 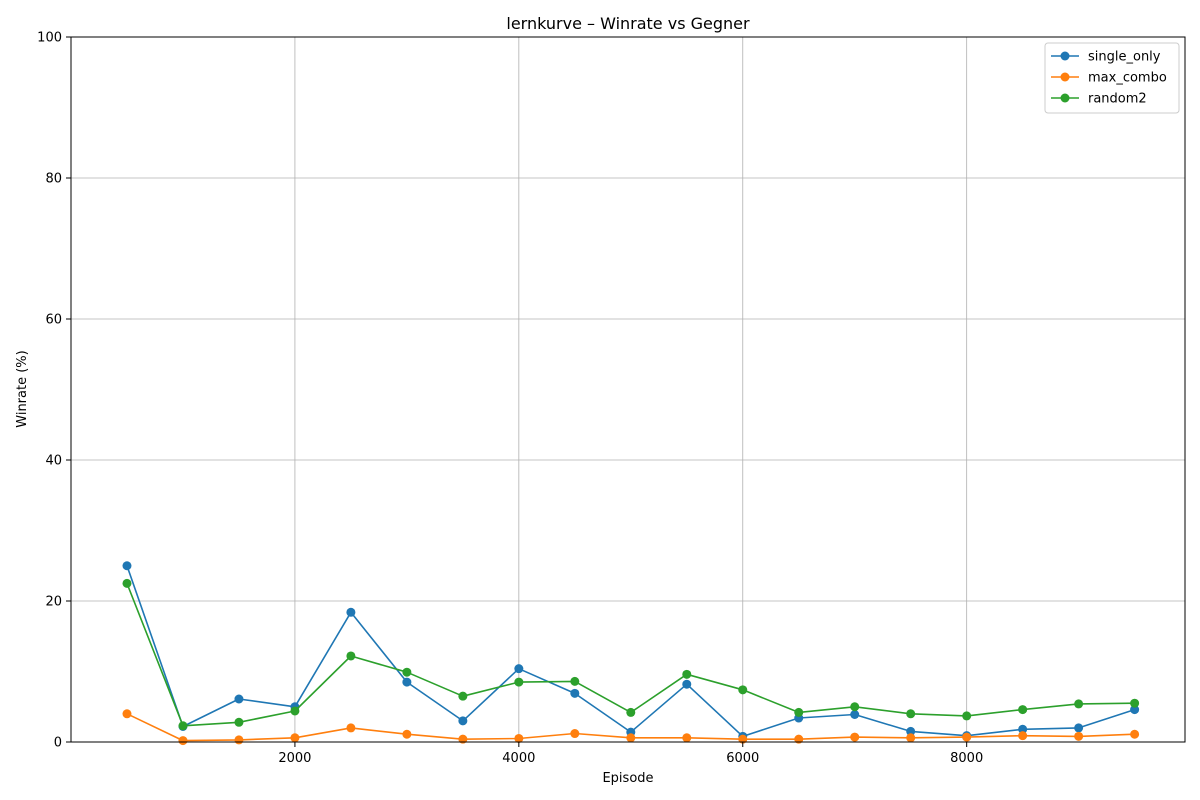 I want to click on y-axis-label: Winrate (%), so click(x=22, y=388).